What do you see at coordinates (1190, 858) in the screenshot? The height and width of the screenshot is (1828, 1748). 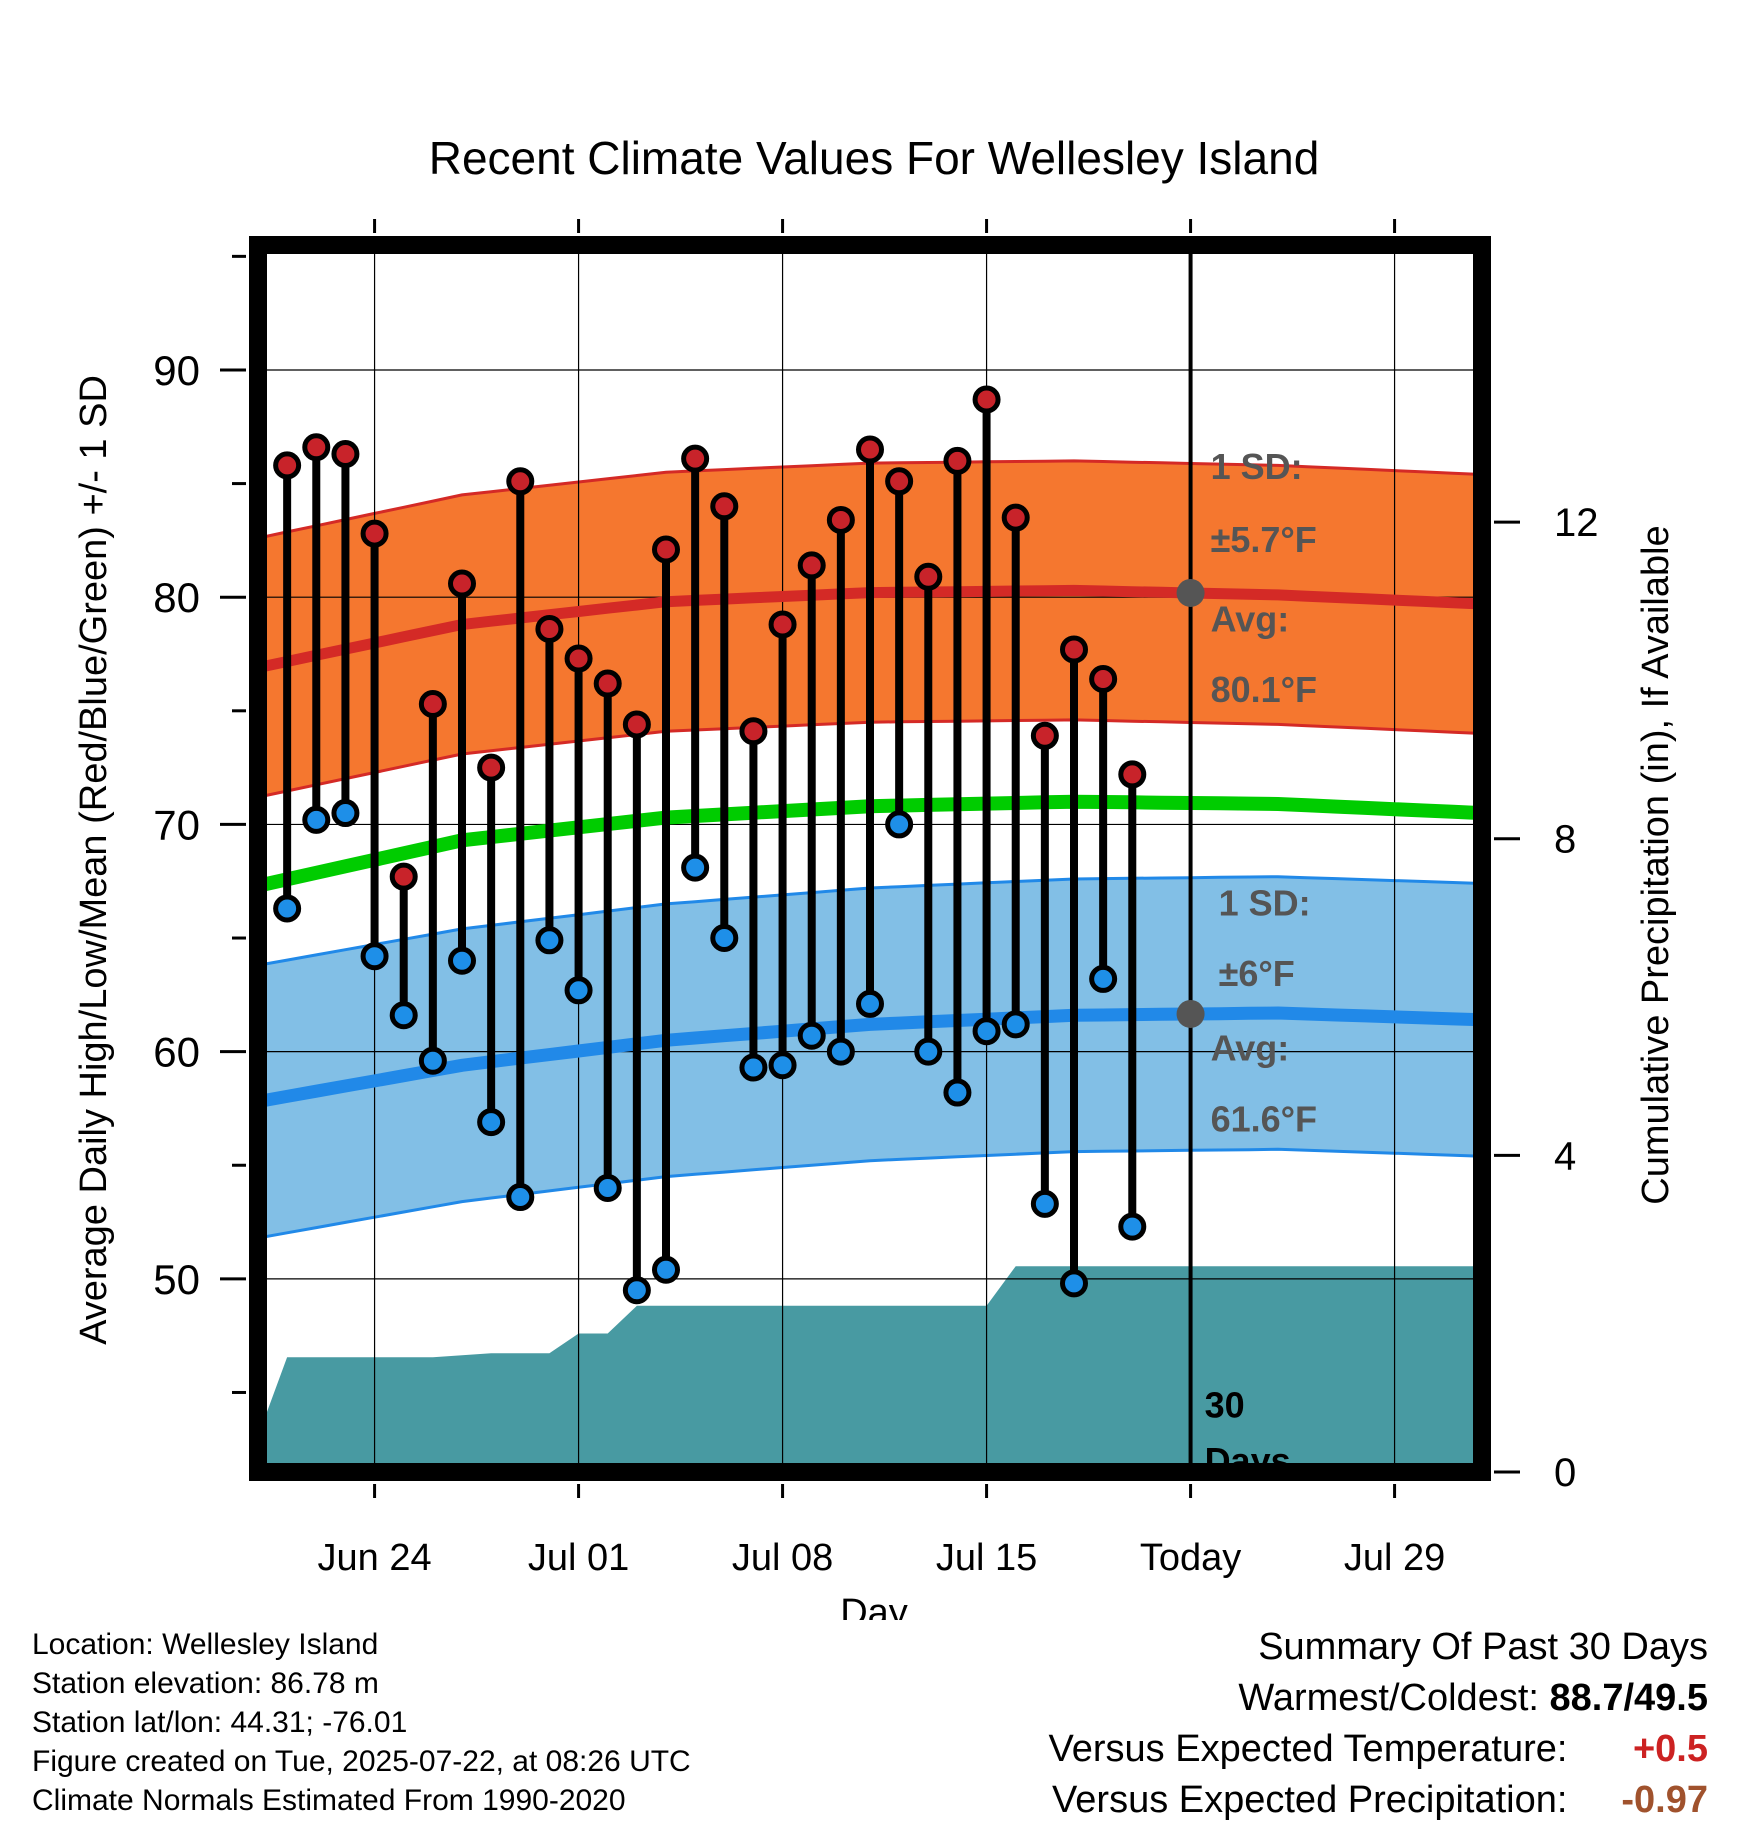 I see `today-line-group` at bounding box center [1190, 858].